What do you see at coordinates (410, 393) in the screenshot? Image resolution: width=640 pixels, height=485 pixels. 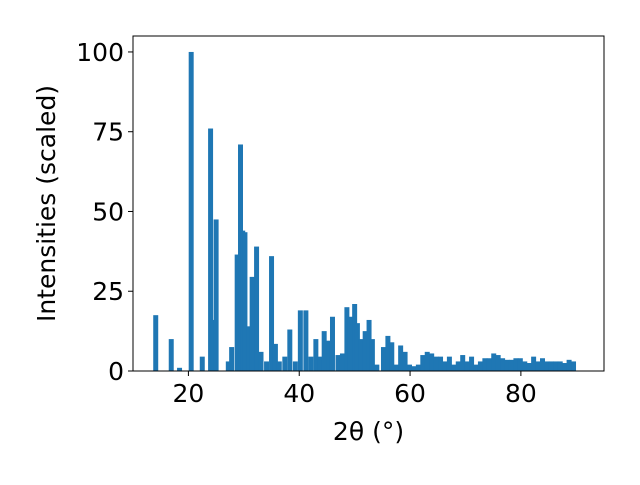 I see `x-tick-label: 60` at bounding box center [410, 393].